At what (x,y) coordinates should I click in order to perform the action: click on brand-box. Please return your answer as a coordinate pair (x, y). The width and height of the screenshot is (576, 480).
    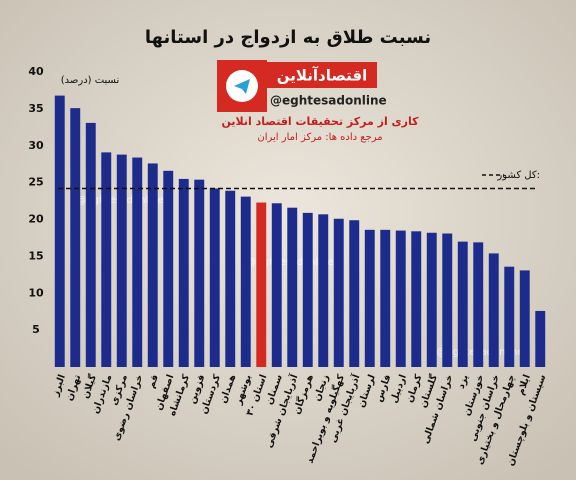
    Looking at the image, I should click on (322, 75).